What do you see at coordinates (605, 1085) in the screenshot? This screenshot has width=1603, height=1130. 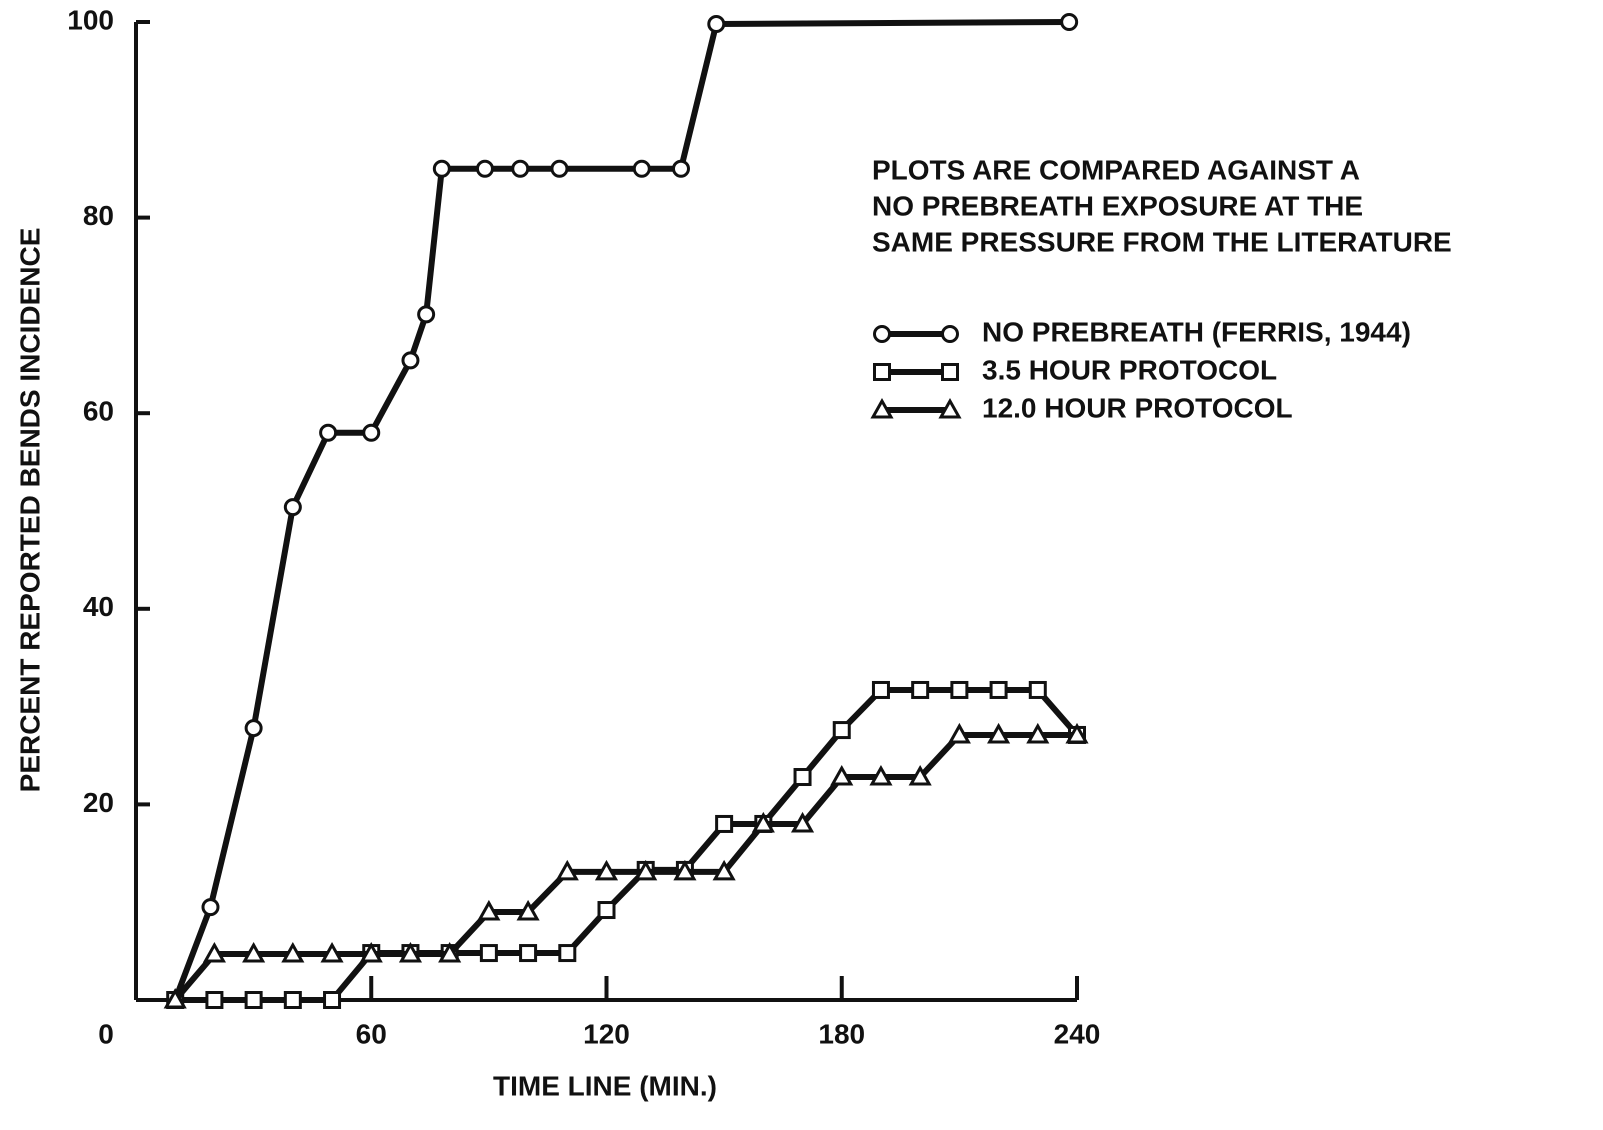 I see `x-axis-label: TIME LINE (MIN.)` at bounding box center [605, 1085].